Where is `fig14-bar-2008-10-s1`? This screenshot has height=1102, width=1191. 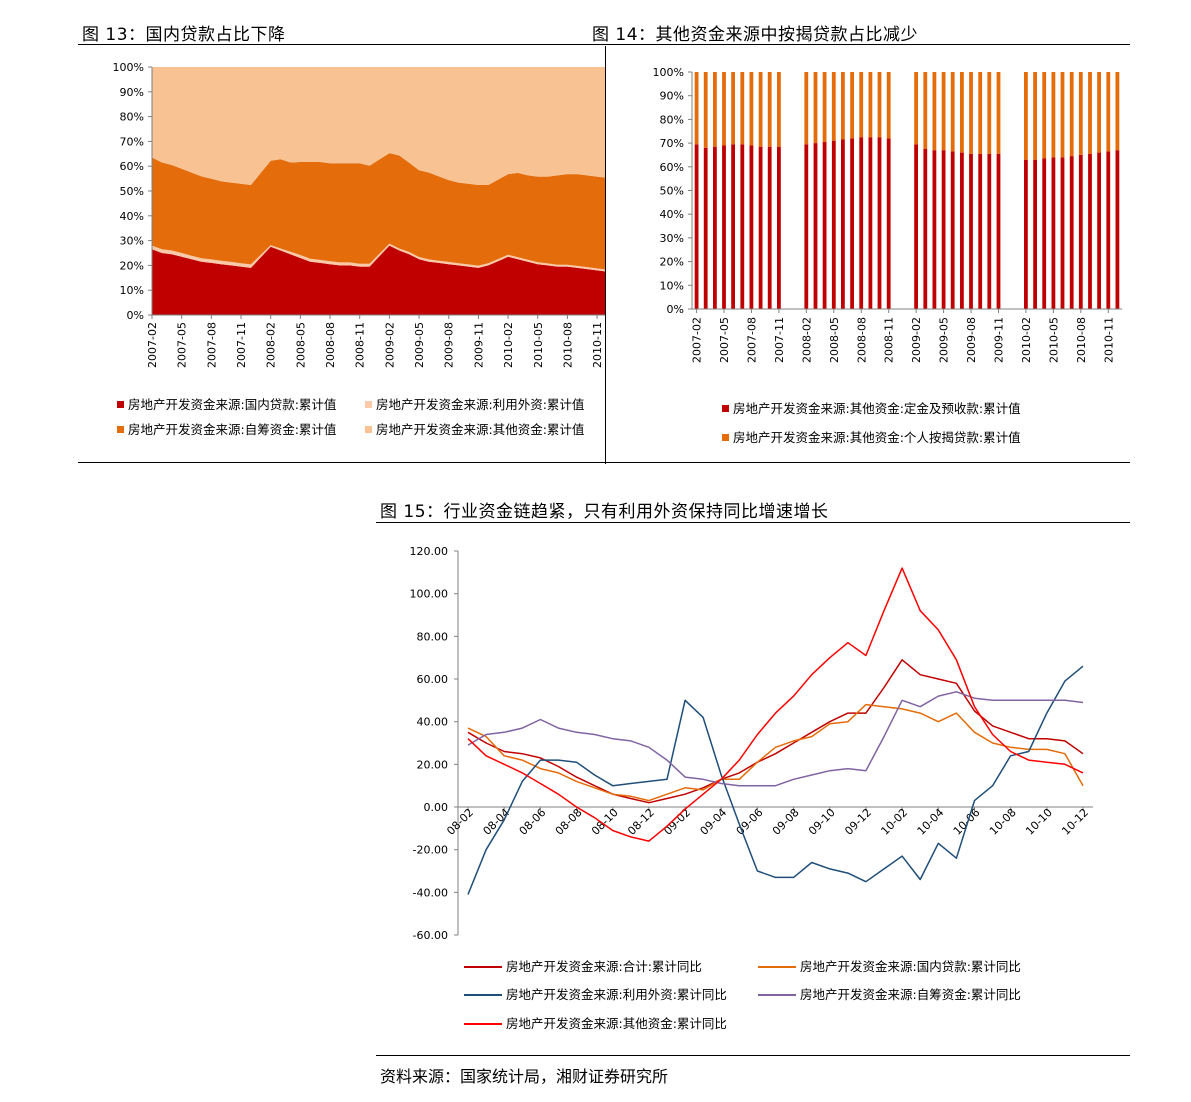 fig14-bar-2008-10-s1 is located at coordinates (879, 223).